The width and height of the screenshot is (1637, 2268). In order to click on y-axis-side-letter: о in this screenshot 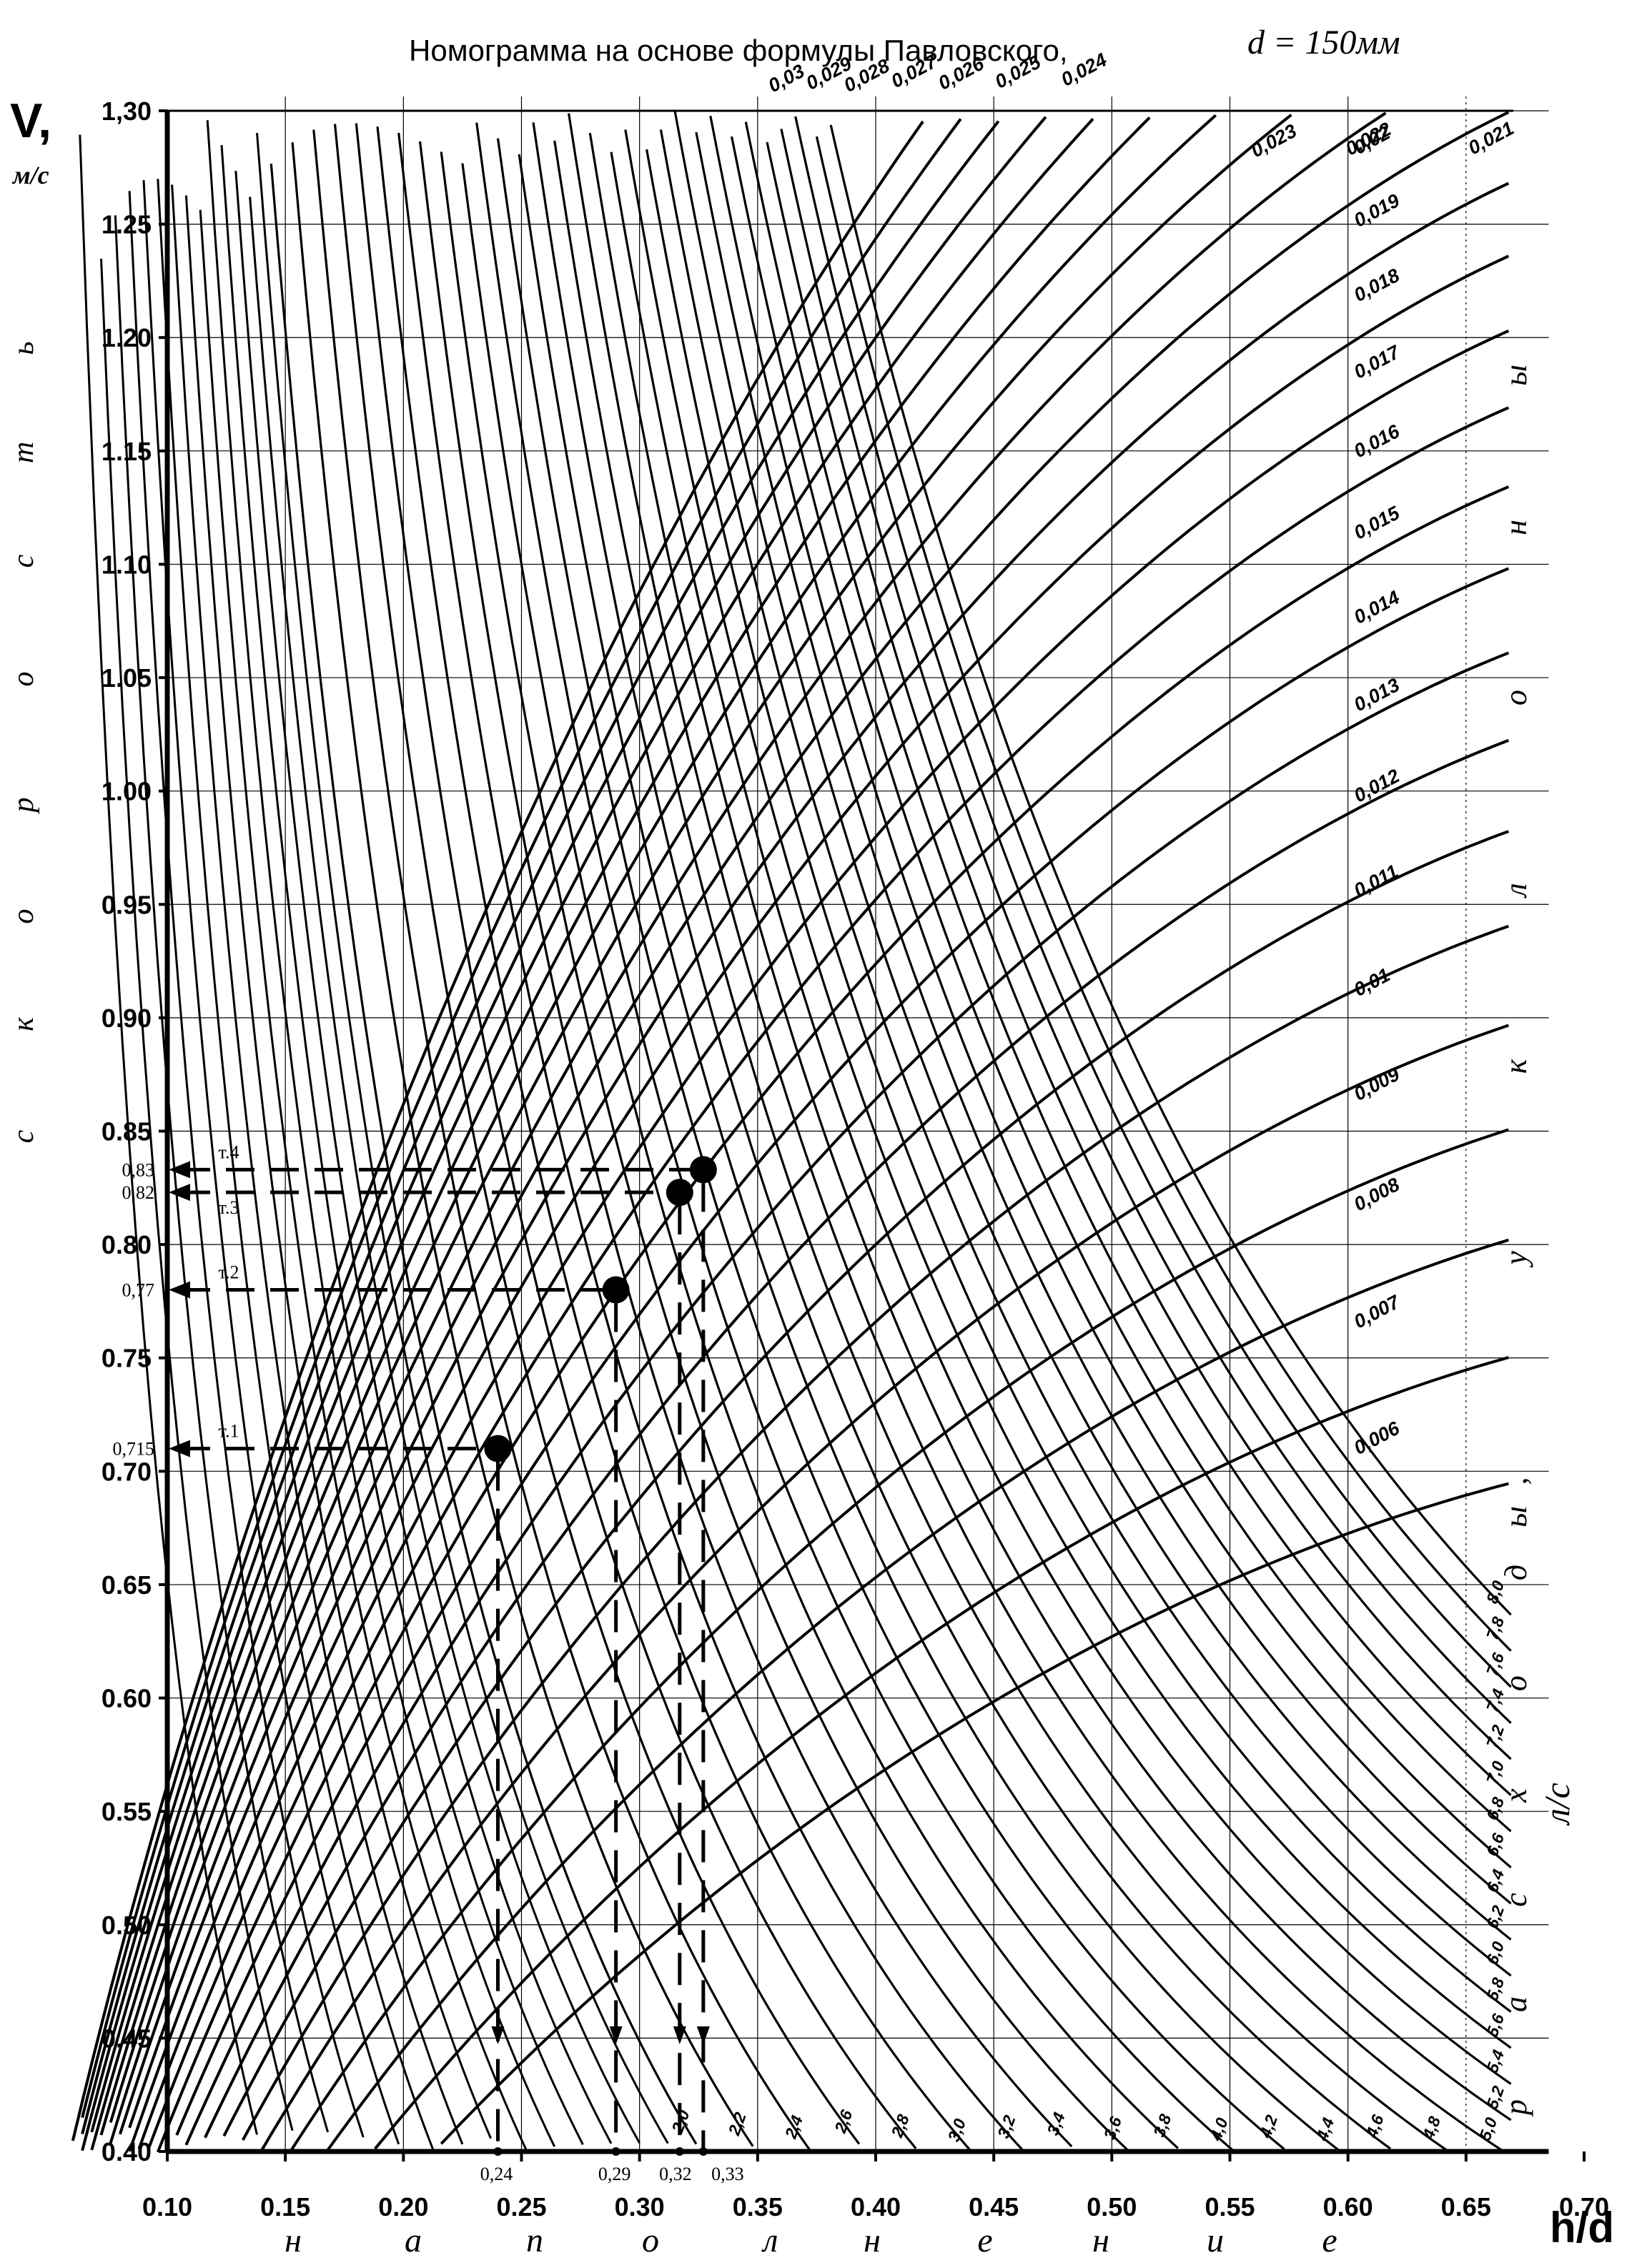, I will do `click(23, 916)`.